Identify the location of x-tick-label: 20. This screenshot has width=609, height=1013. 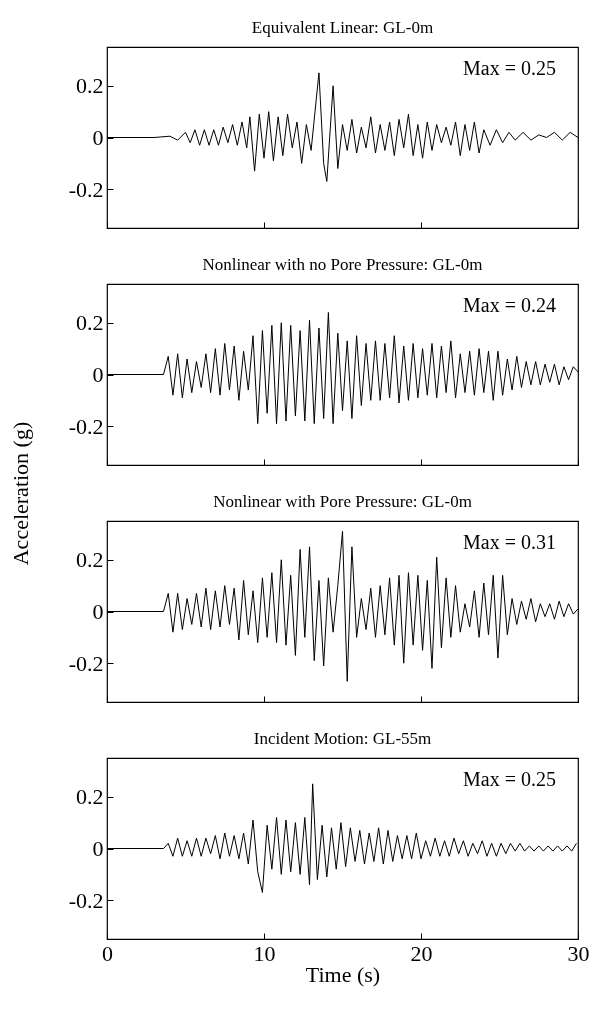
(421, 953).